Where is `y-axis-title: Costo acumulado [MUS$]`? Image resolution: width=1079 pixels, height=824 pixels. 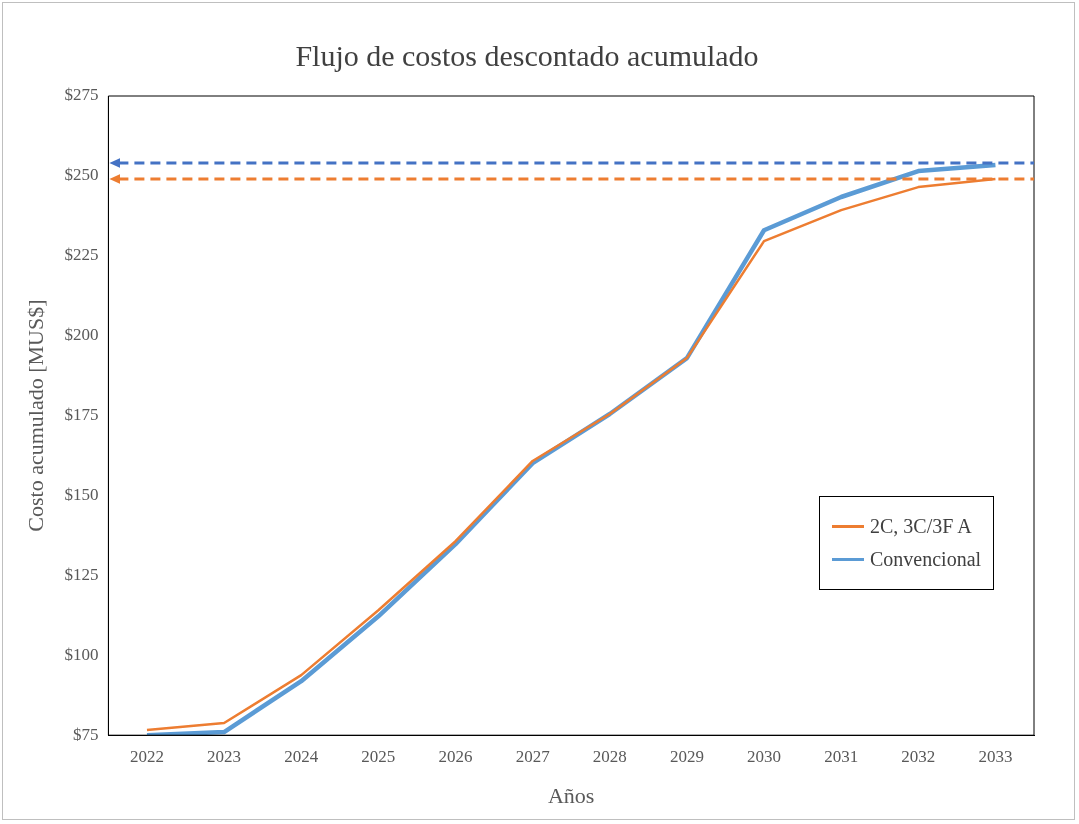 y-axis-title: Costo acumulado [MUS$] is located at coordinates (35, 415).